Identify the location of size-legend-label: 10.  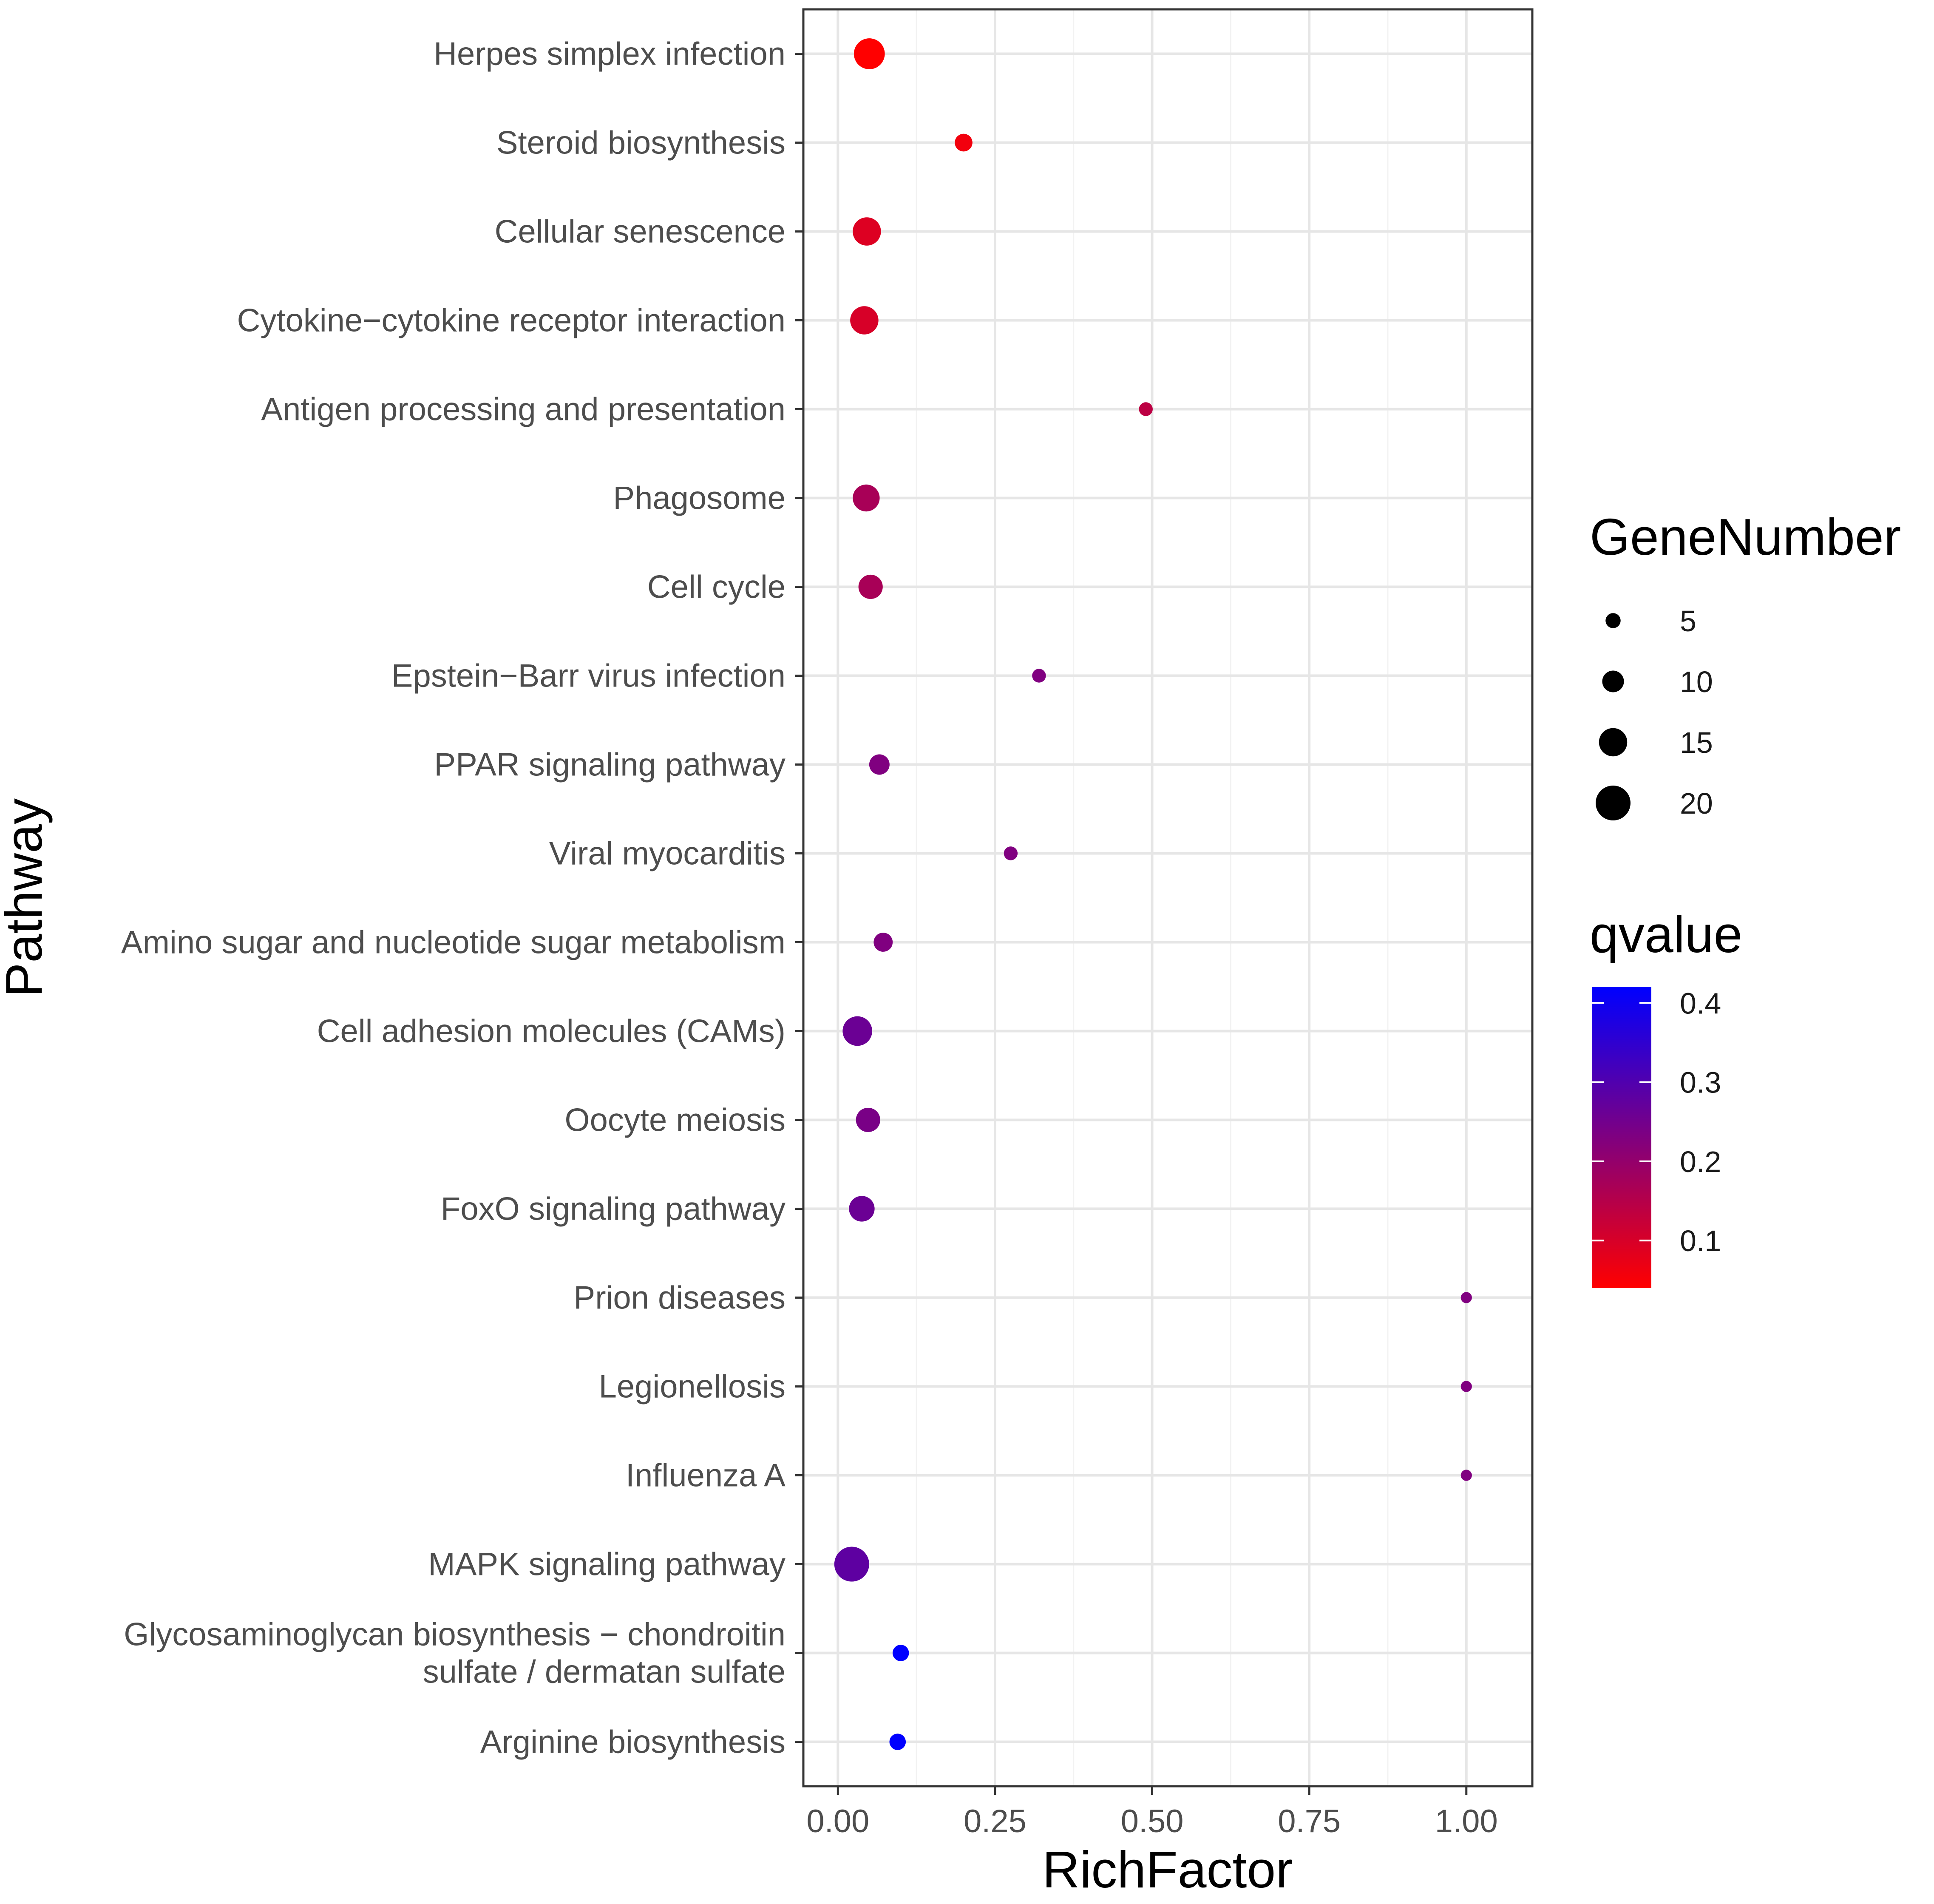
(1696, 681).